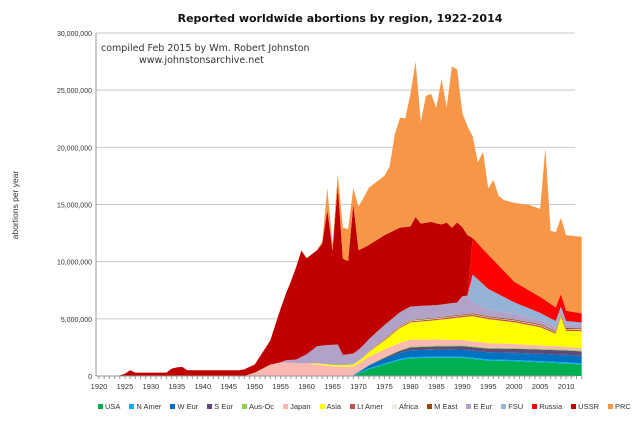  What do you see at coordinates (540, 386) in the screenshot?
I see `x-tick-label: 2005` at bounding box center [540, 386].